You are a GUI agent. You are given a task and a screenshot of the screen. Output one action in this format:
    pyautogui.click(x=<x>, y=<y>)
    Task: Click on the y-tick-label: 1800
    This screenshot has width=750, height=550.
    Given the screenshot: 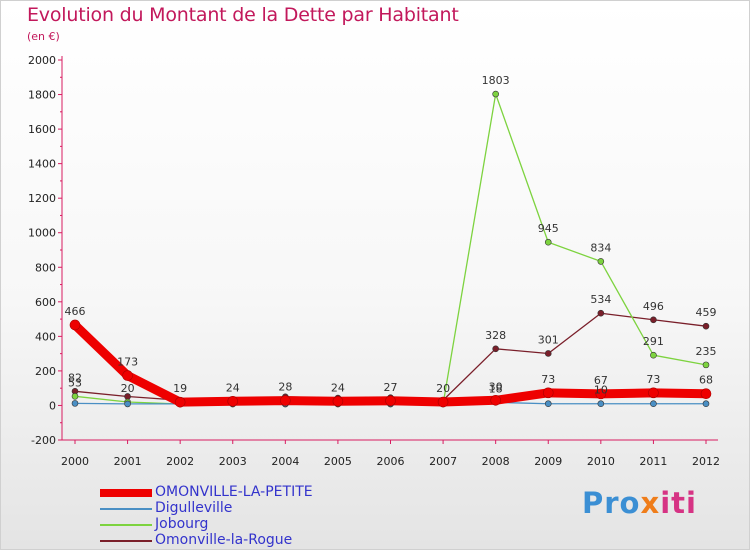 What is the action you would take?
    pyautogui.click(x=42, y=95)
    